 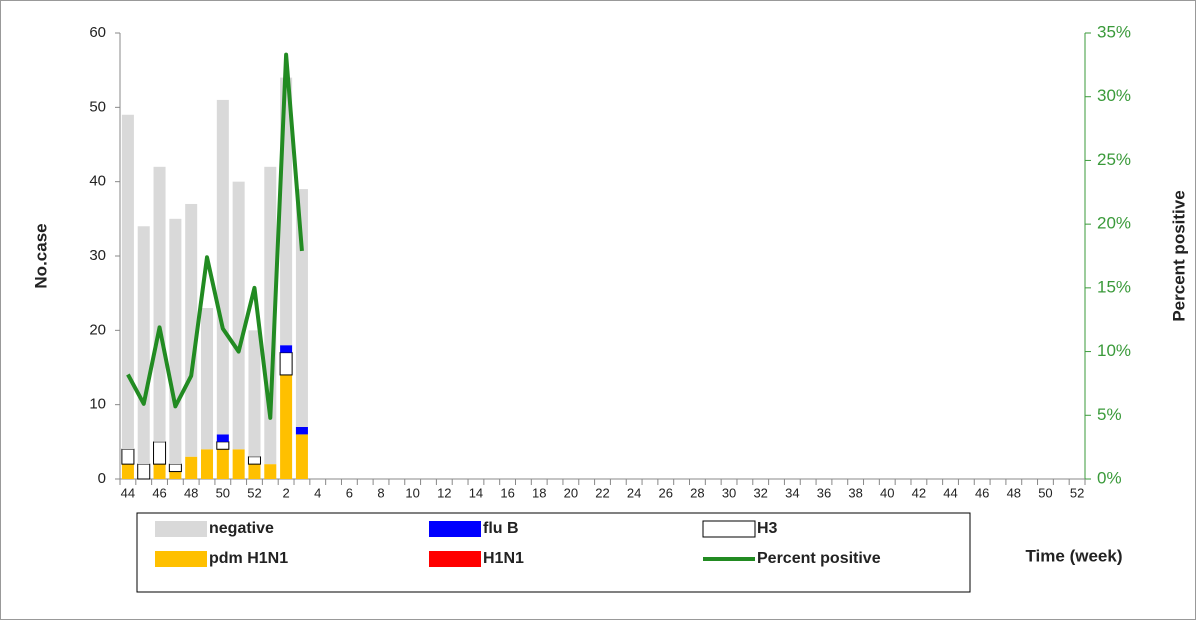 I want to click on y-tick-label: 60, so click(x=97, y=32).